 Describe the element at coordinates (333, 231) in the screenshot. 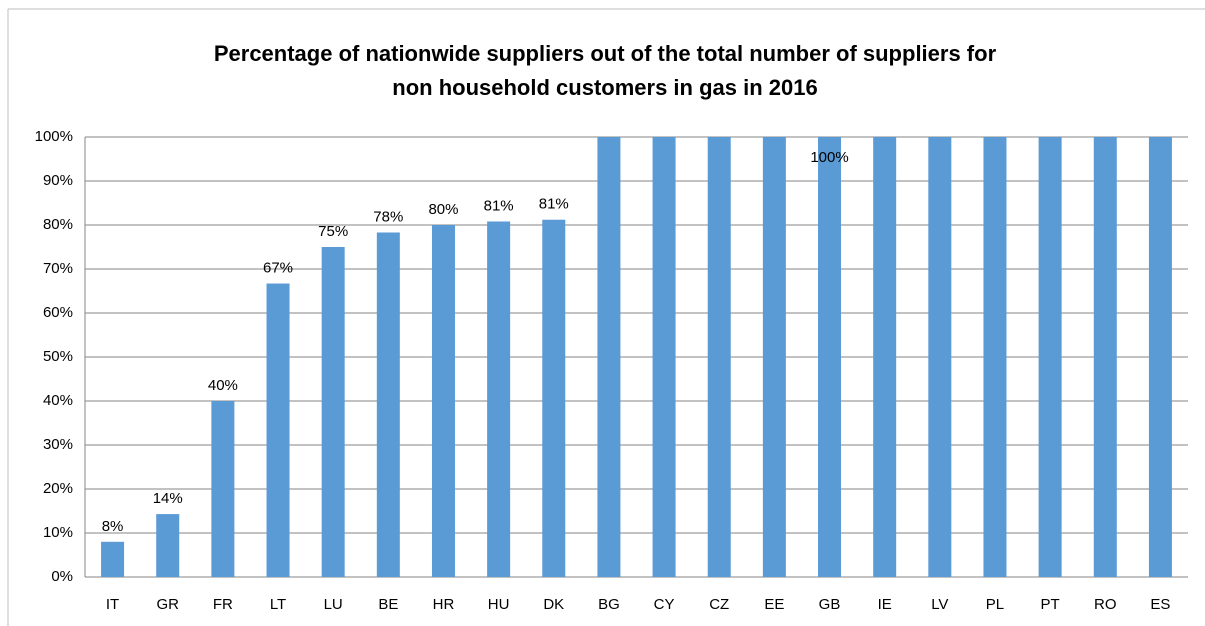

I see `value-label: 75%` at that location.